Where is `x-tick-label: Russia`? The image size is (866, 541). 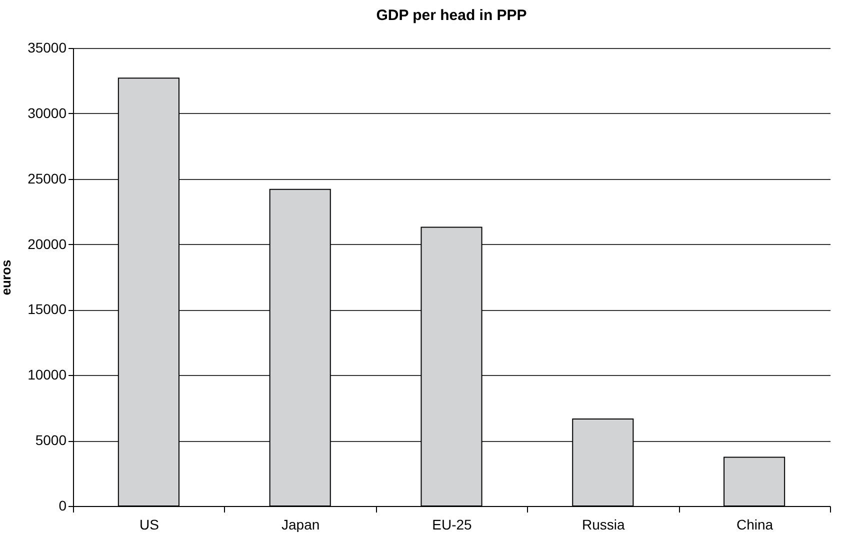
x-tick-label: Russia is located at coordinates (604, 524).